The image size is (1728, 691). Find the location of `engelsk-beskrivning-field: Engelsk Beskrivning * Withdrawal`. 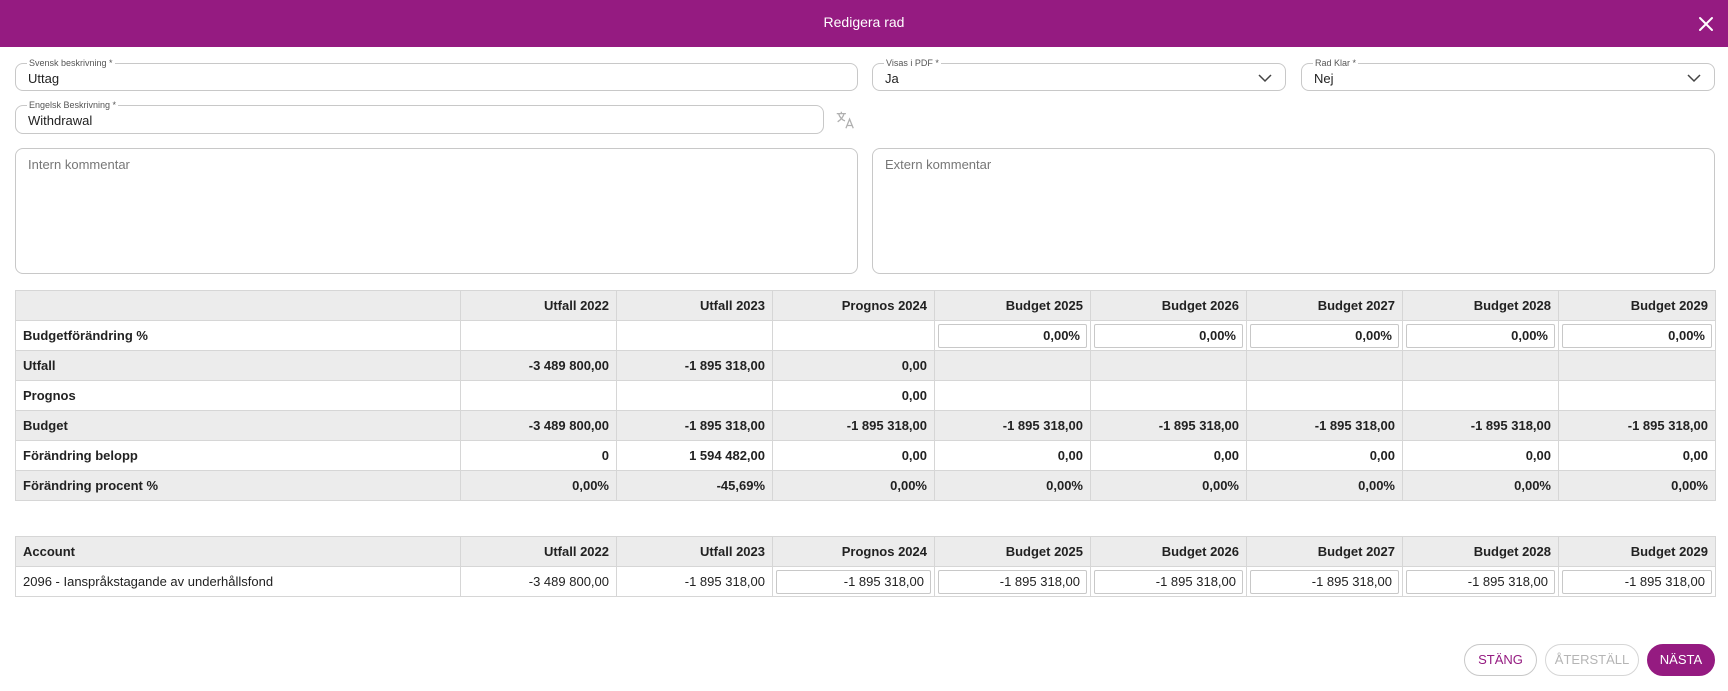

engelsk-beskrivning-field: Engelsk Beskrivning * Withdrawal is located at coordinates (419, 117).